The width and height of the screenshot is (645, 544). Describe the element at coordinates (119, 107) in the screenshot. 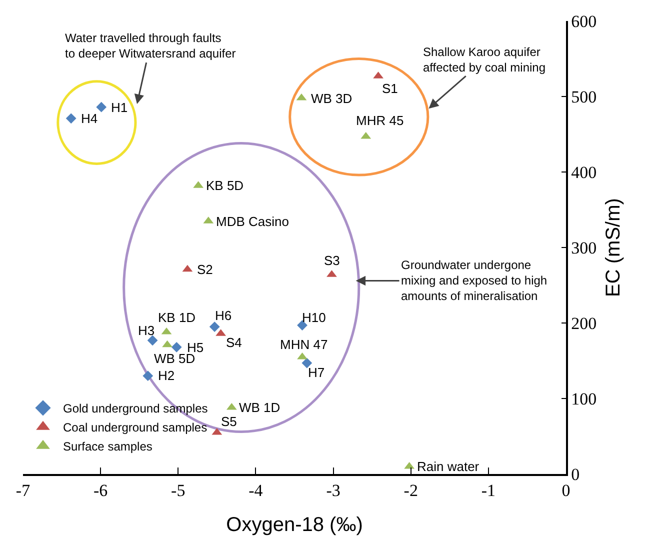

I see `annotation: H1` at that location.